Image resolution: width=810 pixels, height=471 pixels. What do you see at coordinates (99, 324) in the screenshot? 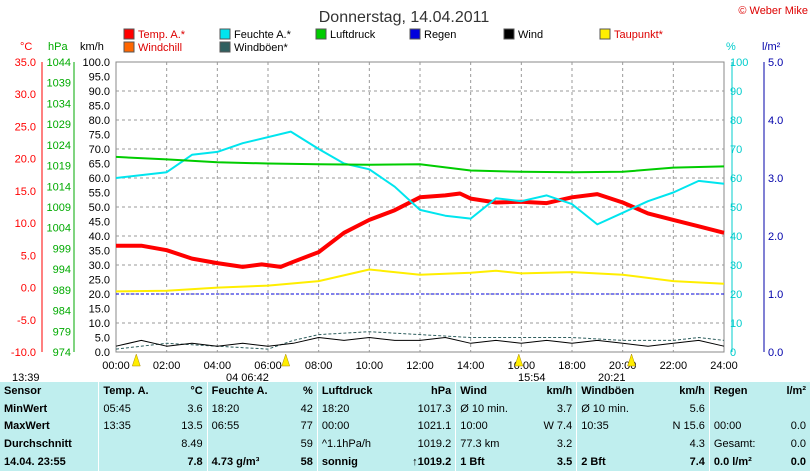
I see `wind-tick-label: 10.0` at bounding box center [99, 324].